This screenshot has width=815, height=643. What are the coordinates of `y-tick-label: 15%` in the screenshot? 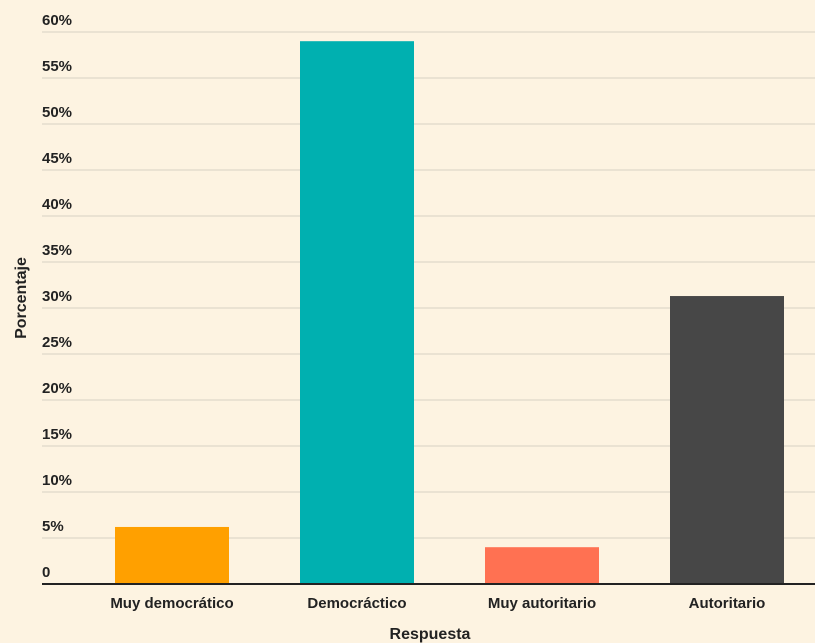 It's located at (57, 434).